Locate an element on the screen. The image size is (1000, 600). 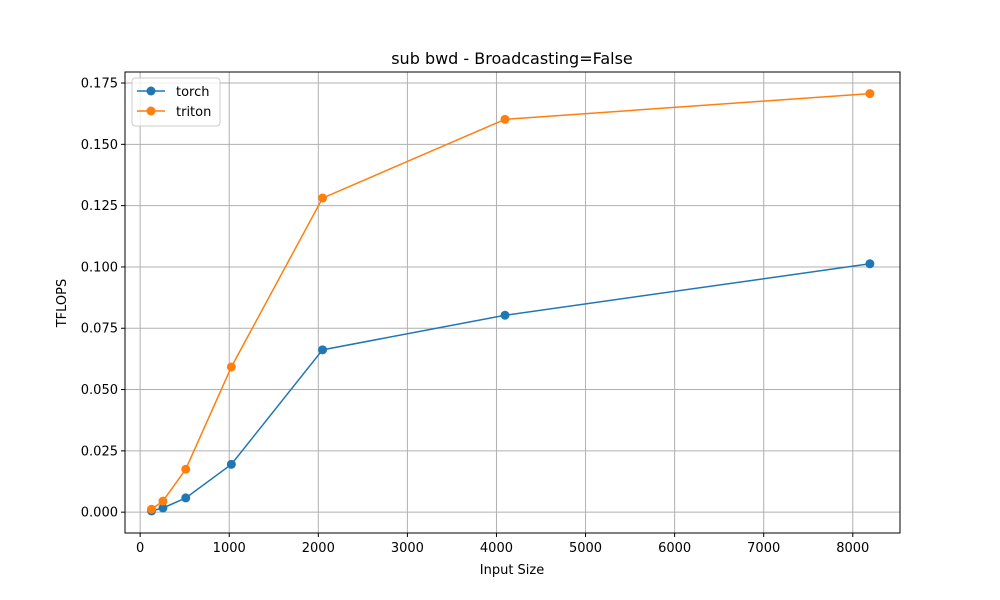
x-tick-label: 2000 is located at coordinates (318, 548).